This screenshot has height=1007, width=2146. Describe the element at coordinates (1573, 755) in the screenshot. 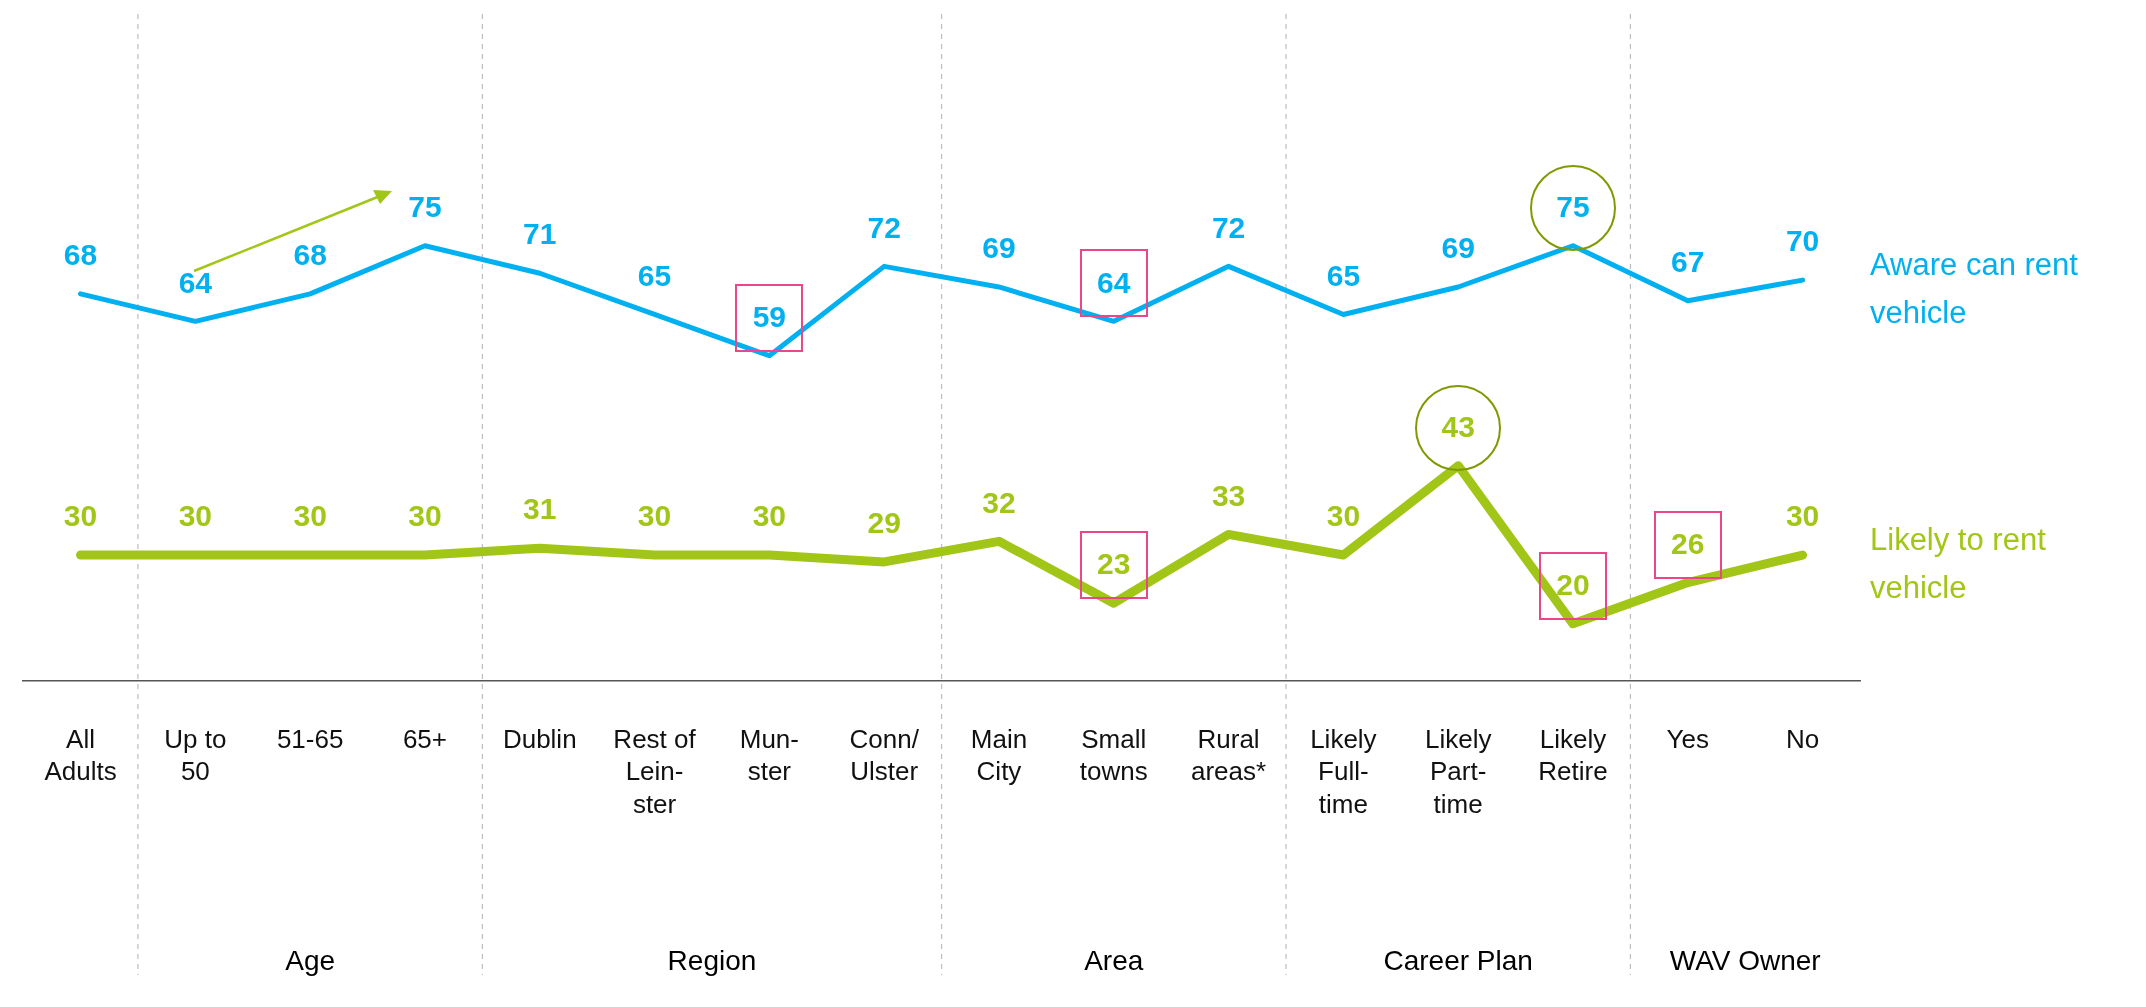

I see `x-tick-label: Likely Retire` at that location.